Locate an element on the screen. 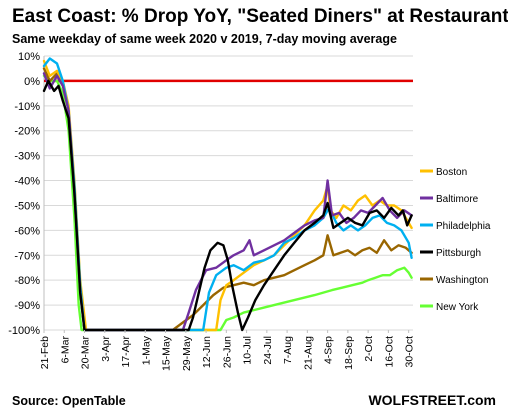 The image size is (508, 412). y-tick-label: -90% is located at coordinates (27, 306).